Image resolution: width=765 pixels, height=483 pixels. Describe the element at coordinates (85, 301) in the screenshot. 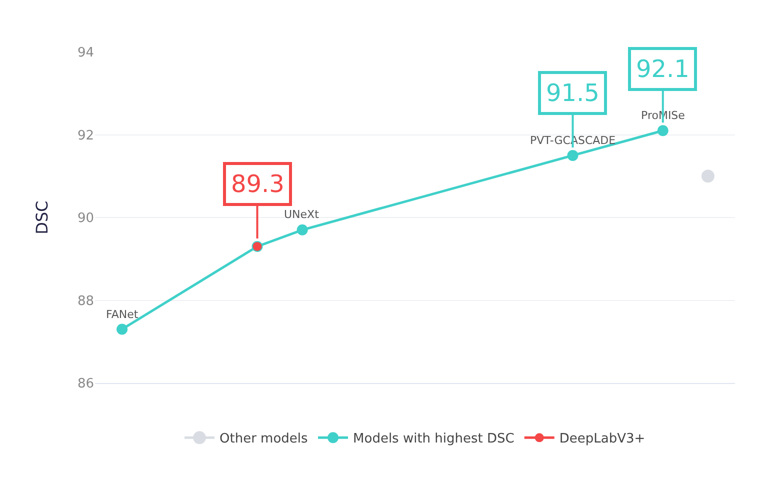

I see `y-tick-label: 88` at that location.